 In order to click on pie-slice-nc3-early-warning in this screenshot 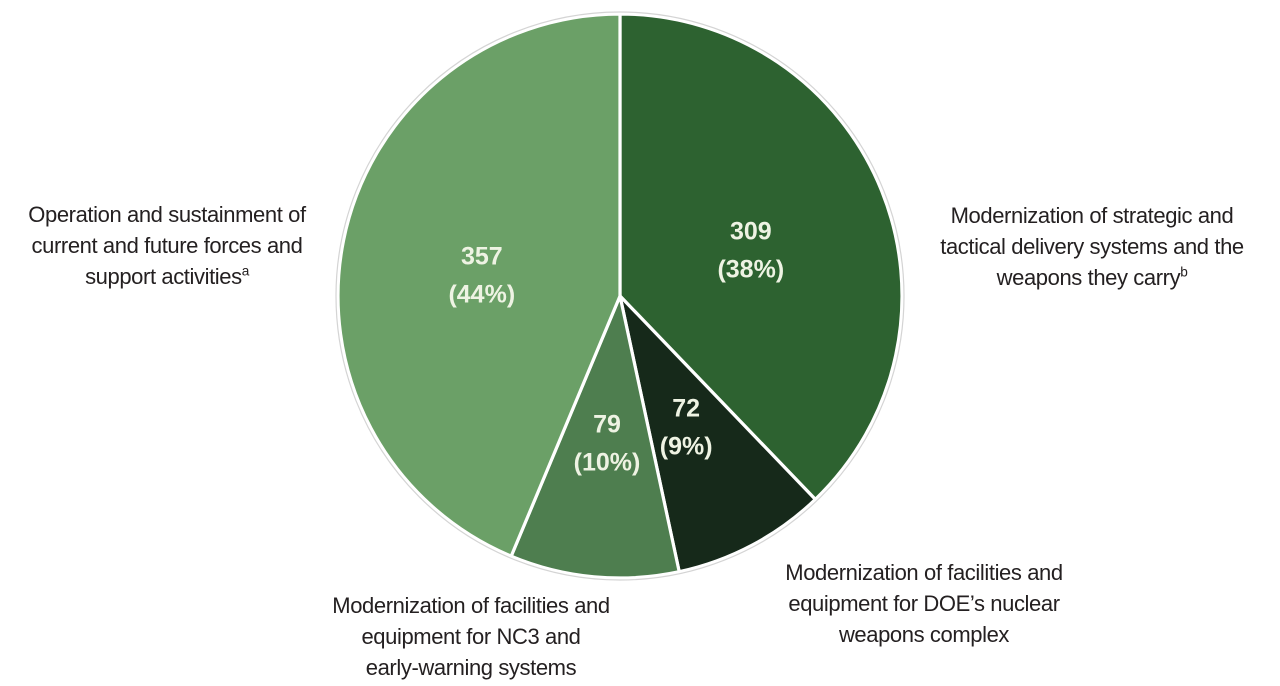, I will do `click(595, 437)`.